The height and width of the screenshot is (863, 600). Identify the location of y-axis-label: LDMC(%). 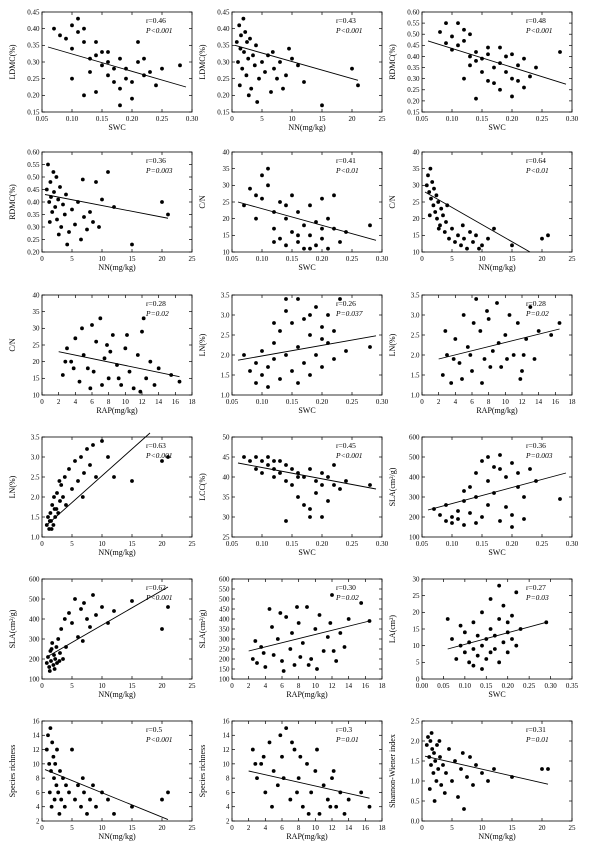
(12, 61).